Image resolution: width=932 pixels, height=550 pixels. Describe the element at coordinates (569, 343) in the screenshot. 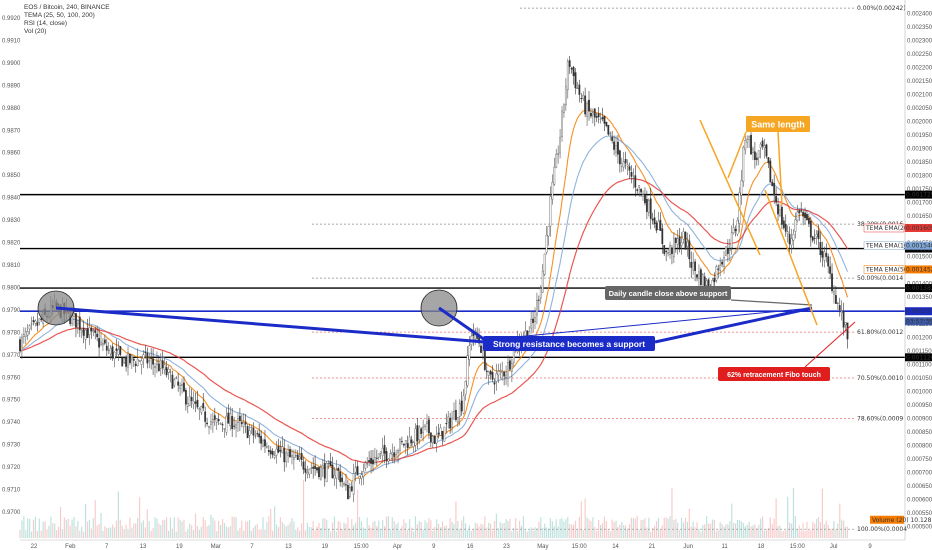

I see `strong-resistance-box` at that location.